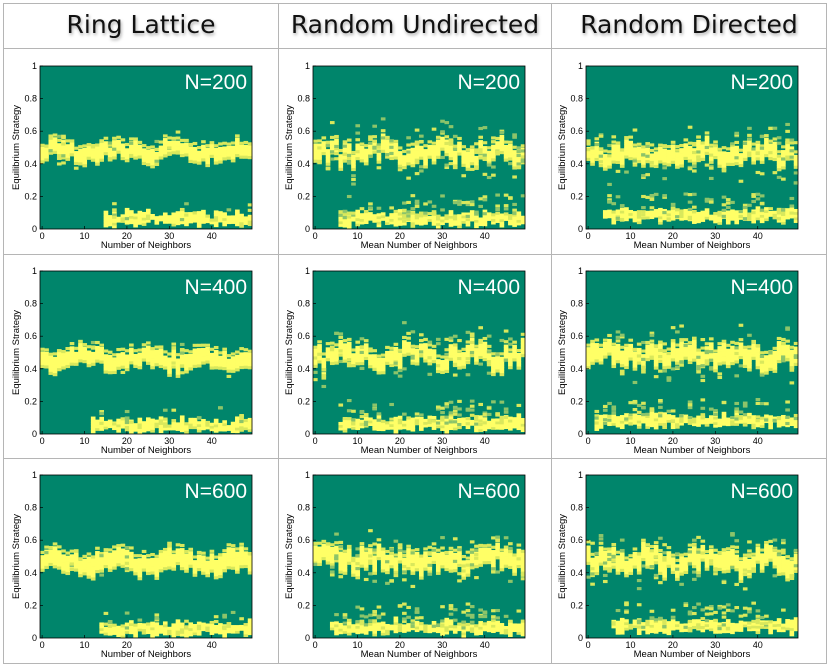  I want to click on x-tick-label: 30, so click(442, 441).